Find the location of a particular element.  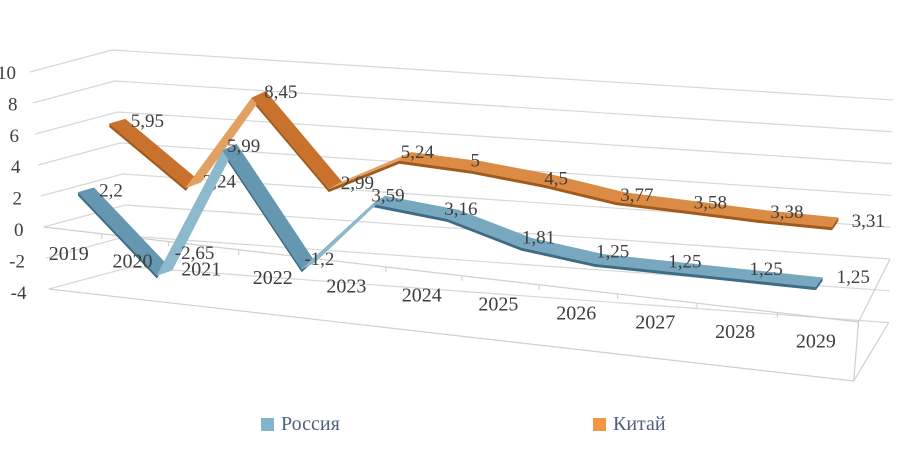

data-label: 3,58 is located at coordinates (710, 203).